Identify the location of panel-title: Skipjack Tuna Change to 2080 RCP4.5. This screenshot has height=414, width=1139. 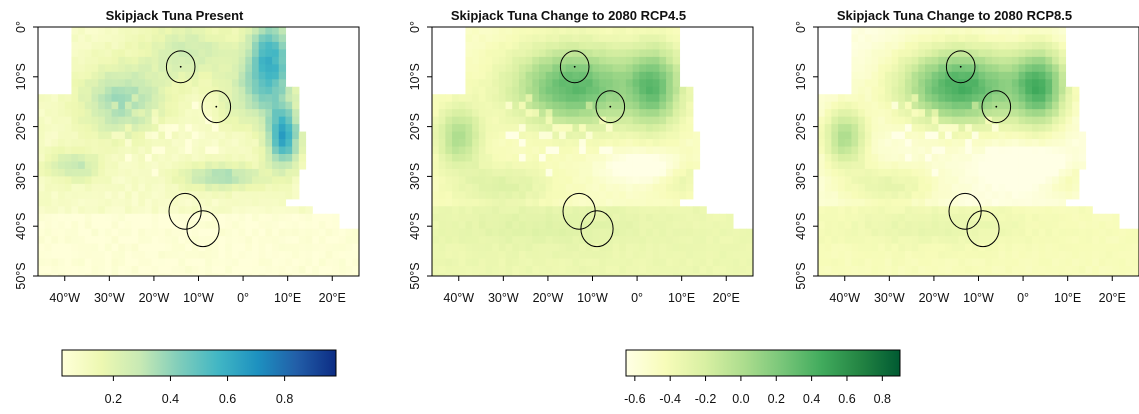
(568, 15).